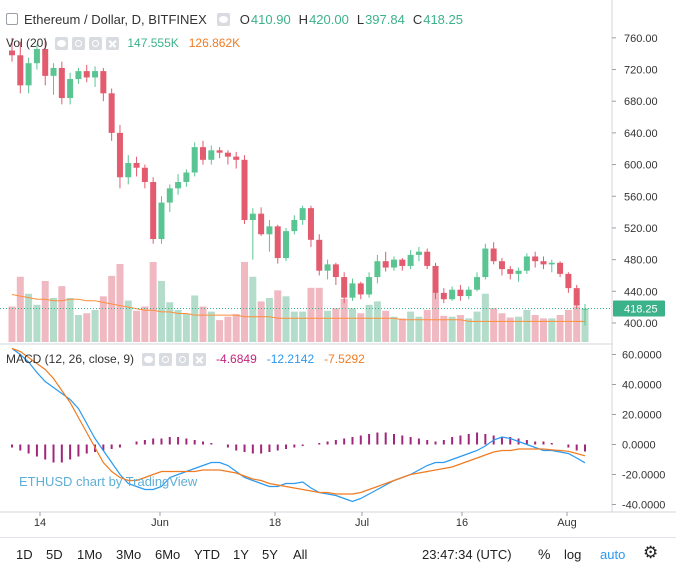 This screenshot has height=570, width=676. I want to click on log-toggle: log, so click(573, 554).